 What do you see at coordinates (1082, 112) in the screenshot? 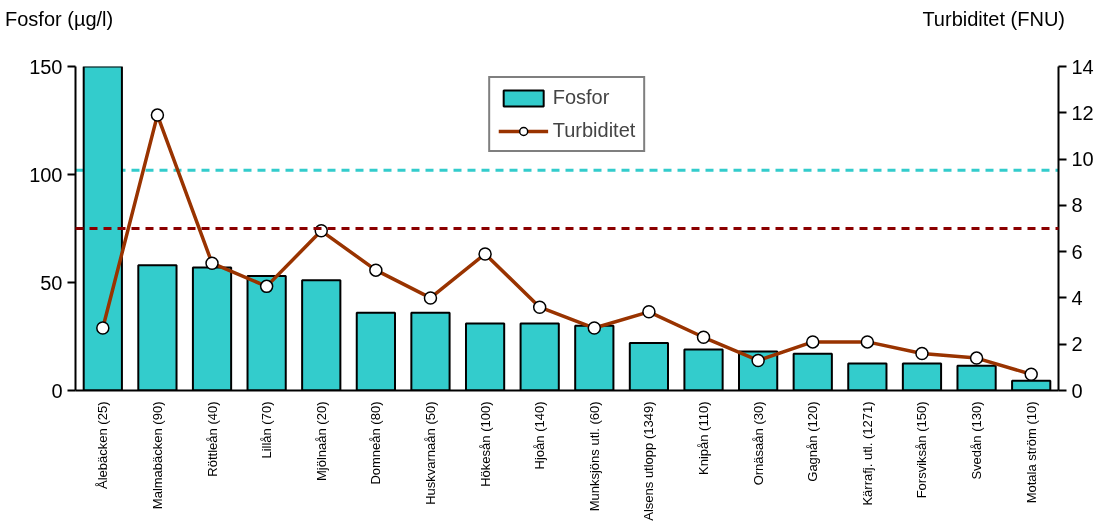
I see `y2-tick-label: 12` at bounding box center [1082, 112].